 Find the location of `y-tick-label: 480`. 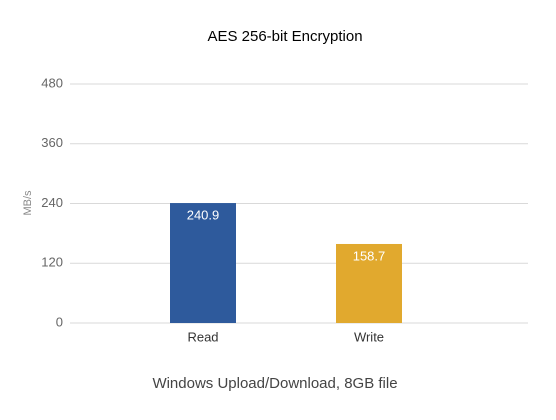

y-tick-label: 480 is located at coordinates (52, 82).